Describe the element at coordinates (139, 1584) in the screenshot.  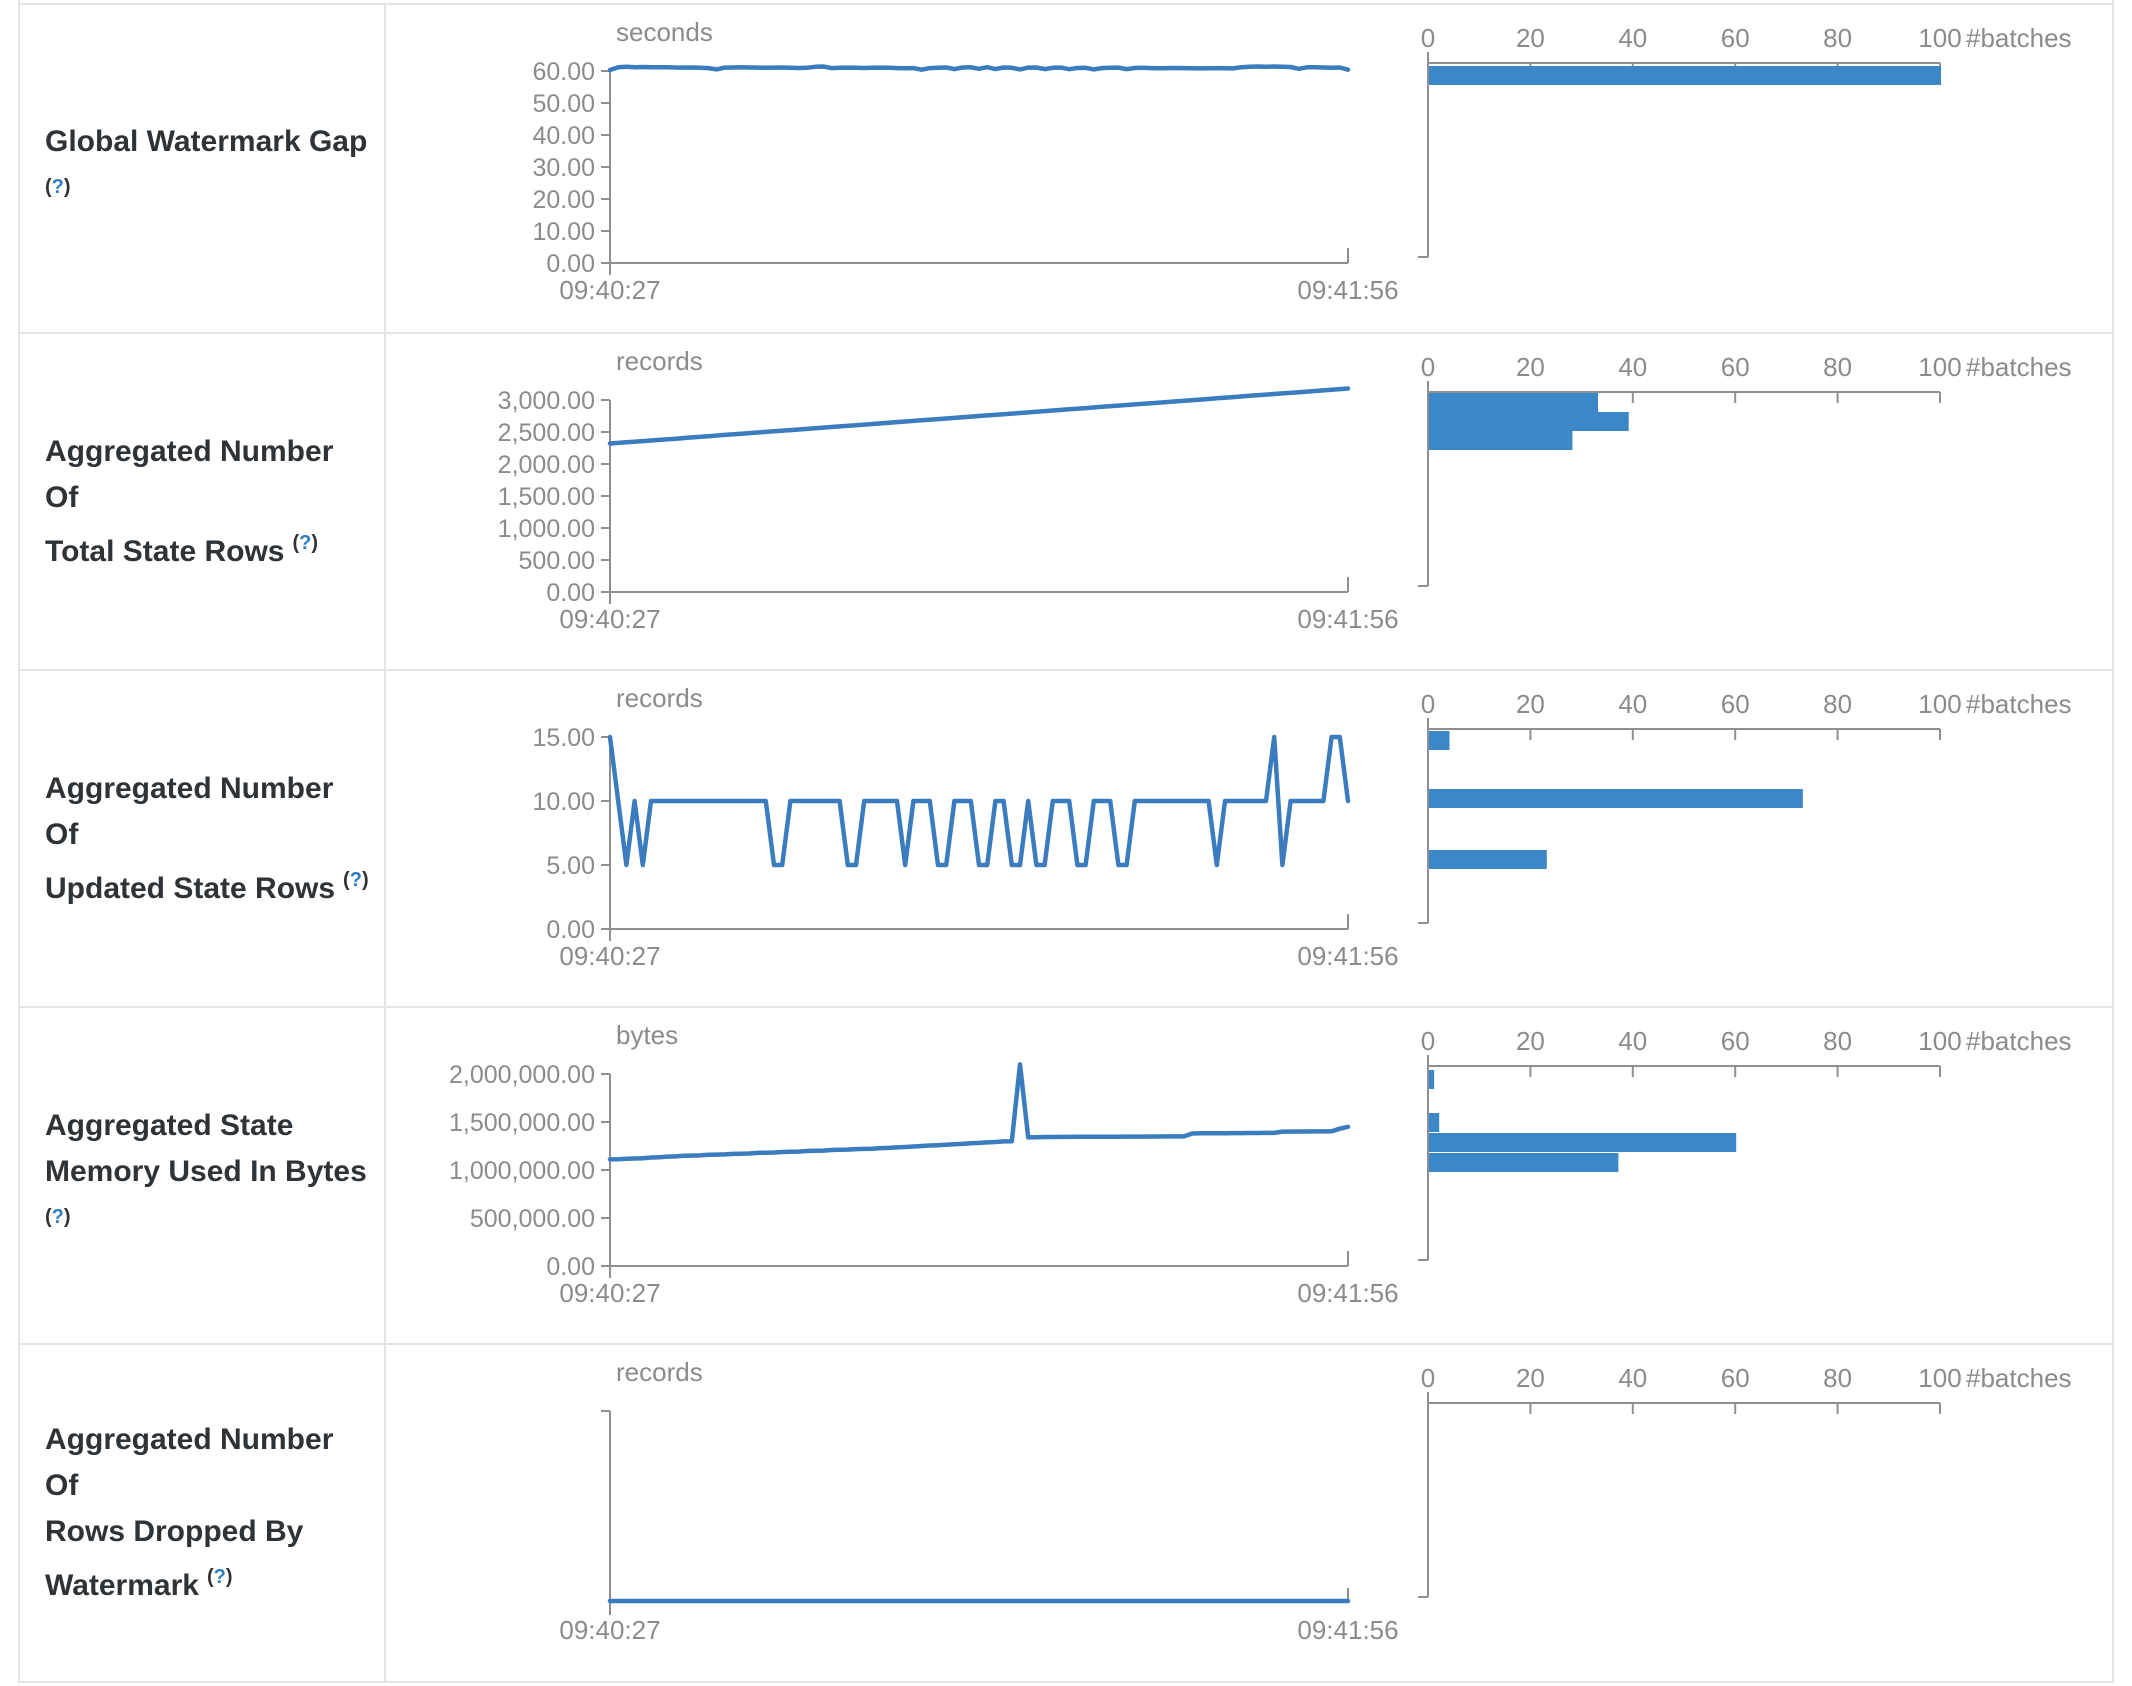
I see `metric-label-line: Watermark (?)` at that location.